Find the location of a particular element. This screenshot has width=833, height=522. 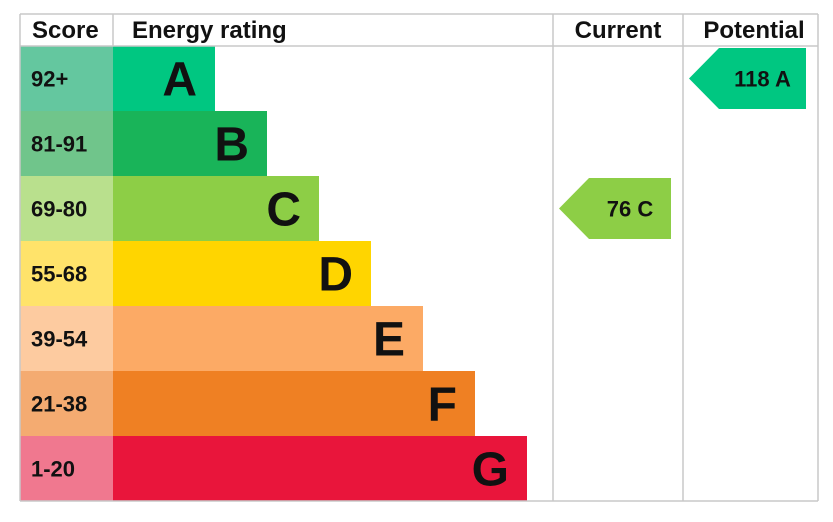

band-g-bar is located at coordinates (320, 468).